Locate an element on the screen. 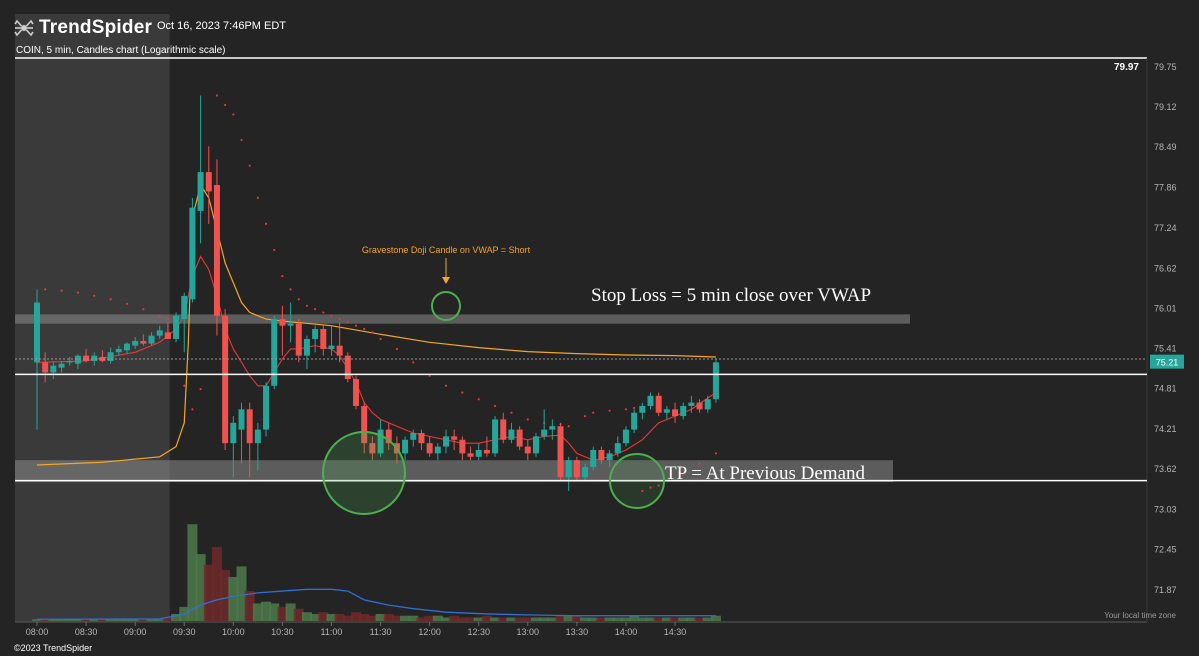  y-tick-label: 77.24 is located at coordinates (1165, 228).